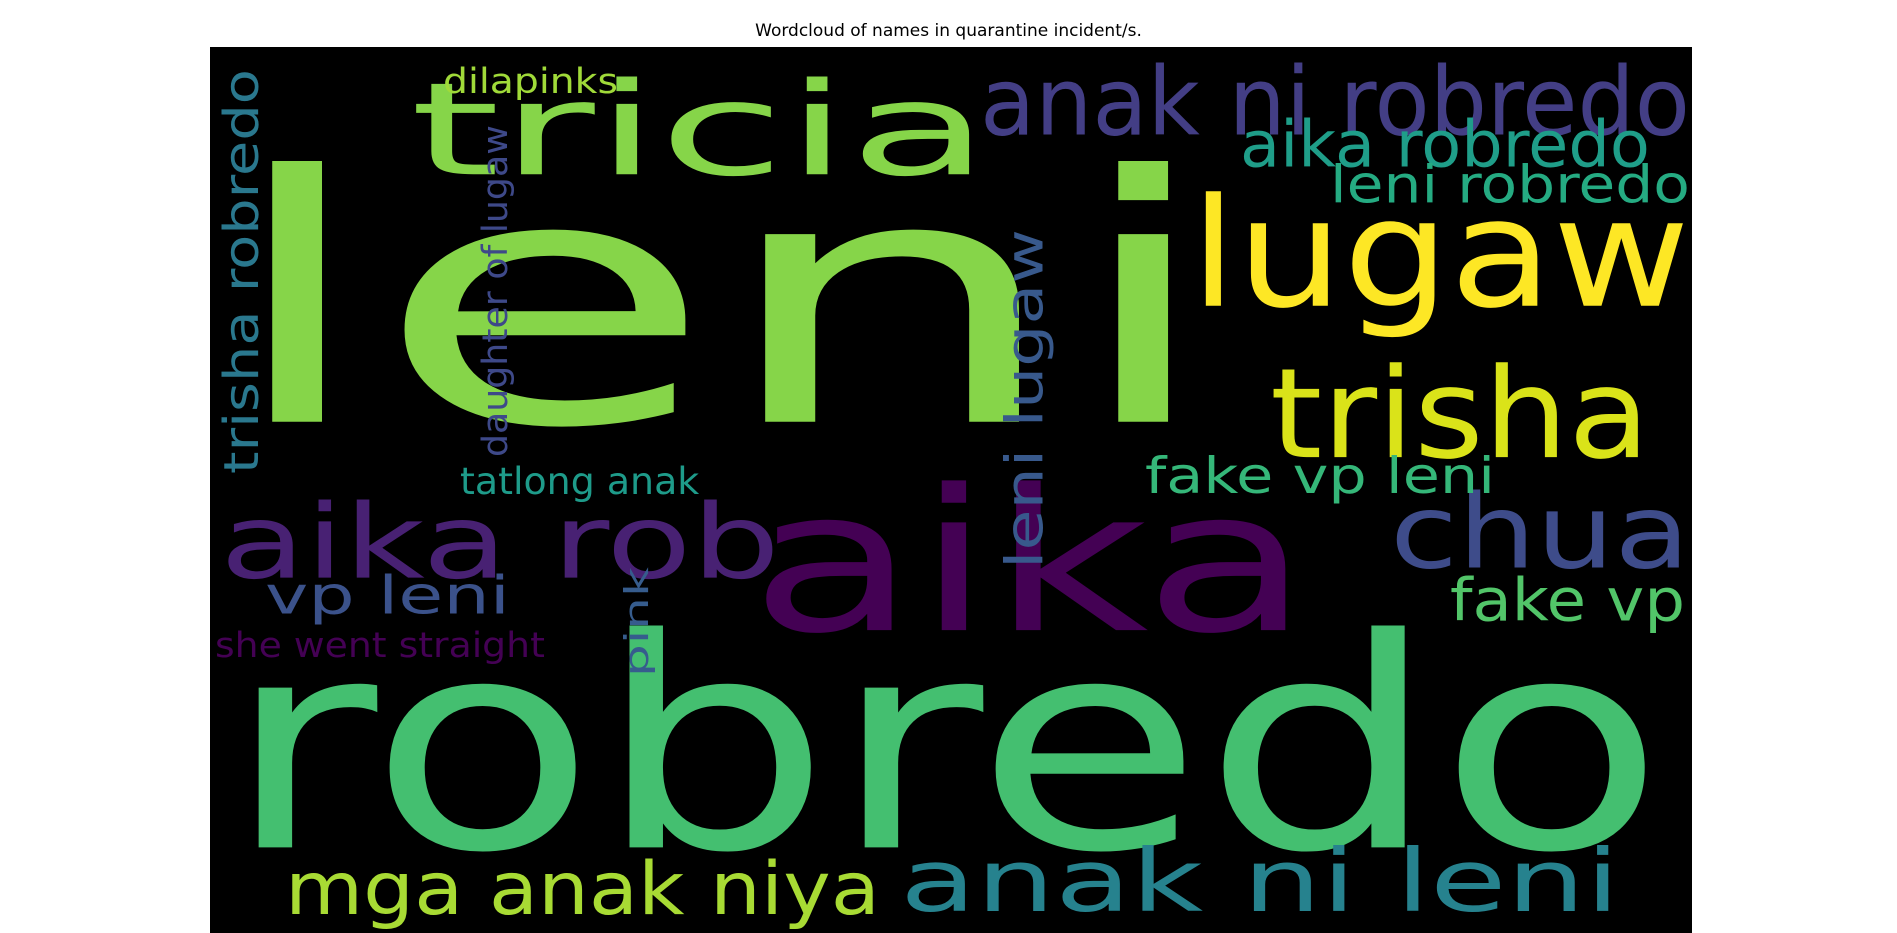  Describe the element at coordinates (1335, 102) in the screenshot. I see `word-anak-ni-robredo: anak ni robredo` at that location.